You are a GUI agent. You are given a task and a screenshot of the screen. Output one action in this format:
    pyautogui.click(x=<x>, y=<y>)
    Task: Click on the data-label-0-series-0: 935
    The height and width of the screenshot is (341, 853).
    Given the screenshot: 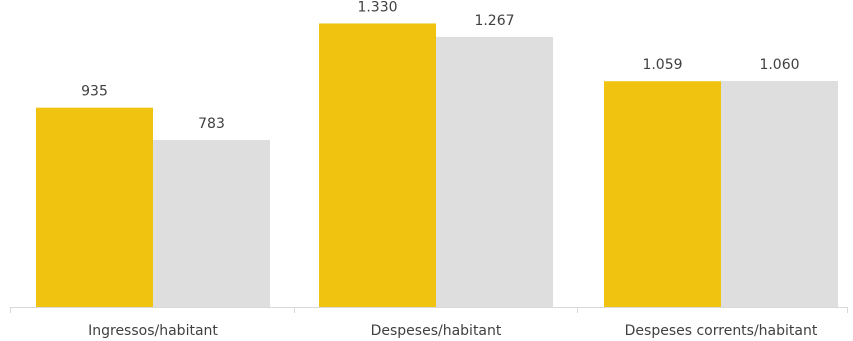 What is the action you would take?
    pyautogui.click(x=94, y=92)
    